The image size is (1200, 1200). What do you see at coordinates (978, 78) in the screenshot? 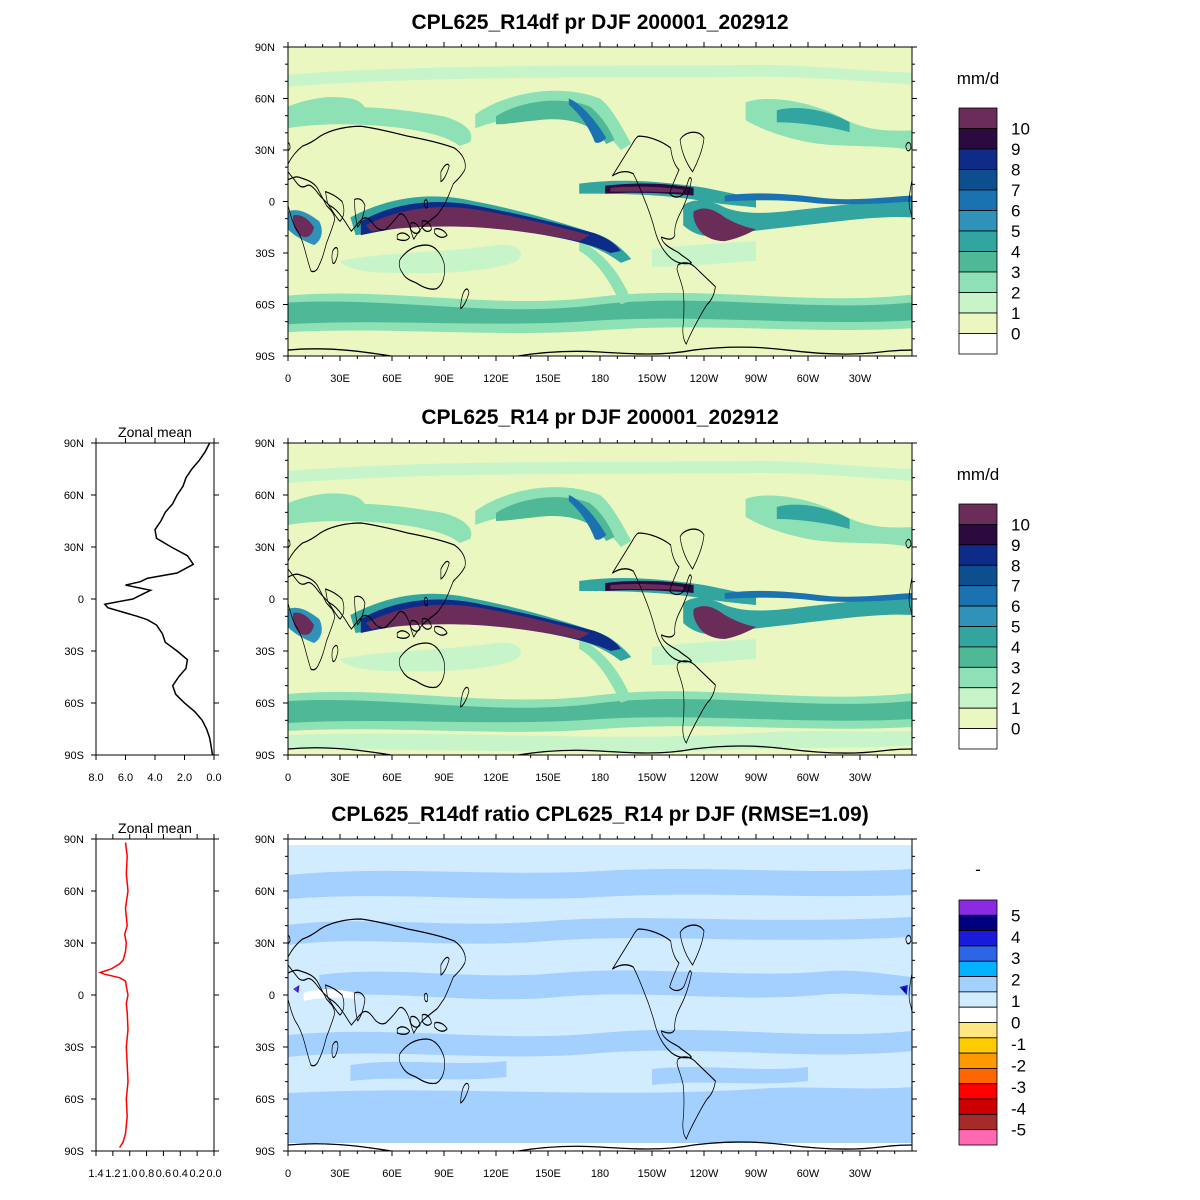
I see `colorbar-units: mm/d` at bounding box center [978, 78].